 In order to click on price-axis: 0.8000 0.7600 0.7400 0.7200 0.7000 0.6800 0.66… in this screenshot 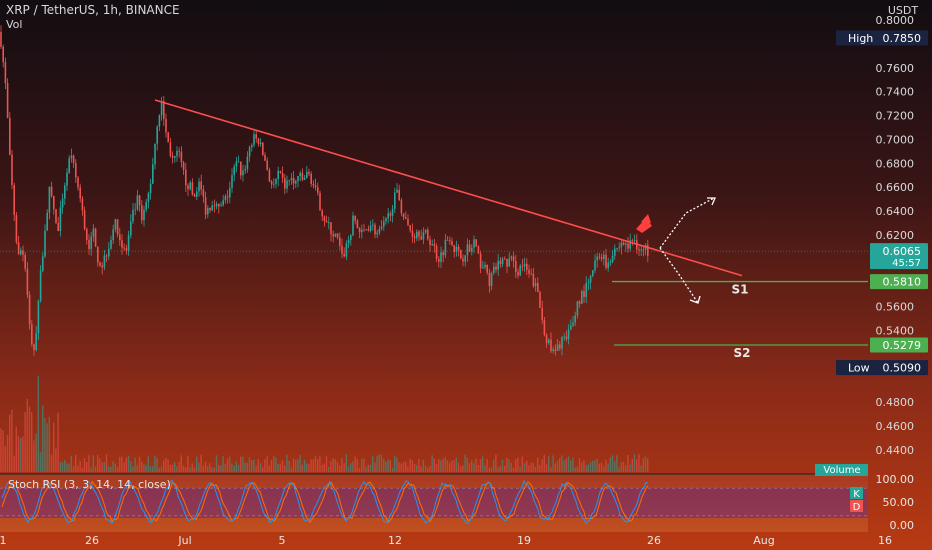, I will do `click(871, 245)`.